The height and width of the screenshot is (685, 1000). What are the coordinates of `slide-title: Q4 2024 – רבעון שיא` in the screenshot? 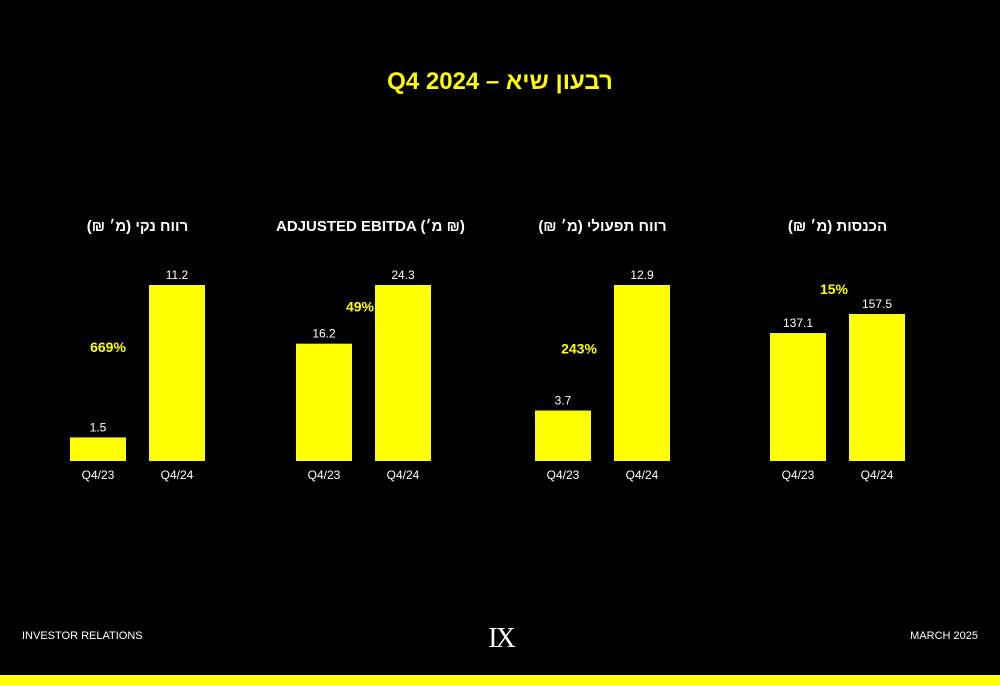 It's located at (500, 81).